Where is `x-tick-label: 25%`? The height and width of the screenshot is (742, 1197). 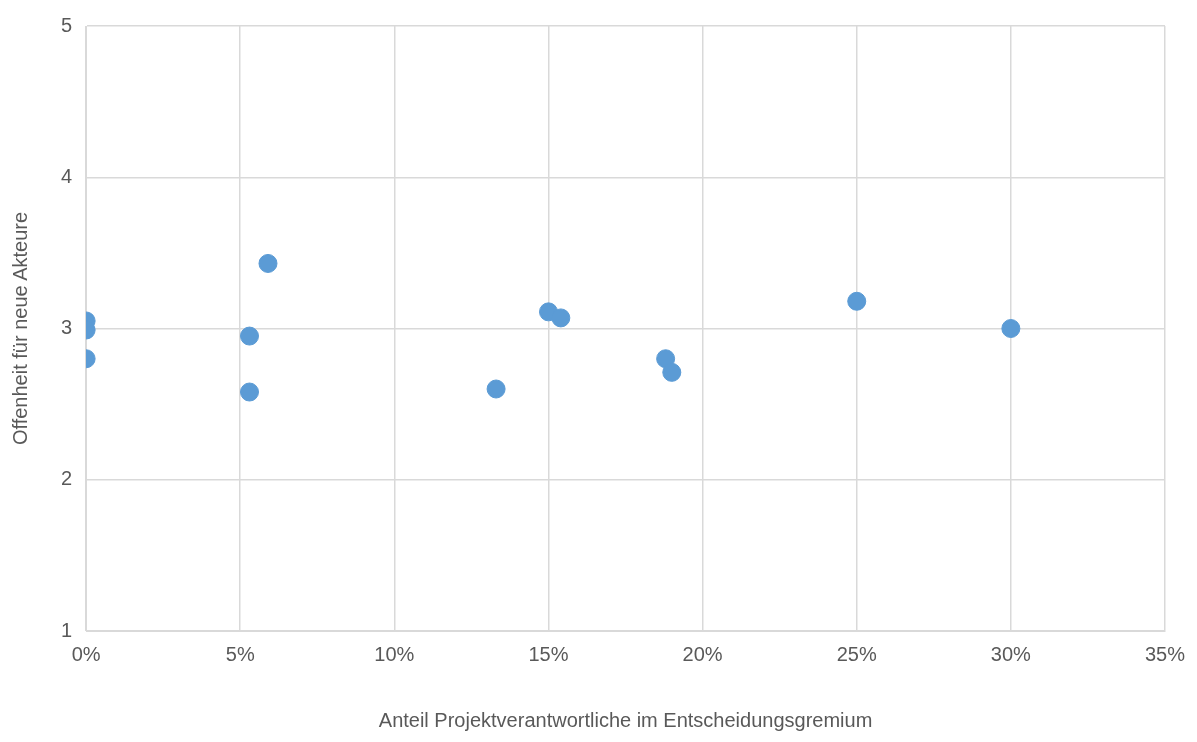
x-tick-label: 25% is located at coordinates (856, 653).